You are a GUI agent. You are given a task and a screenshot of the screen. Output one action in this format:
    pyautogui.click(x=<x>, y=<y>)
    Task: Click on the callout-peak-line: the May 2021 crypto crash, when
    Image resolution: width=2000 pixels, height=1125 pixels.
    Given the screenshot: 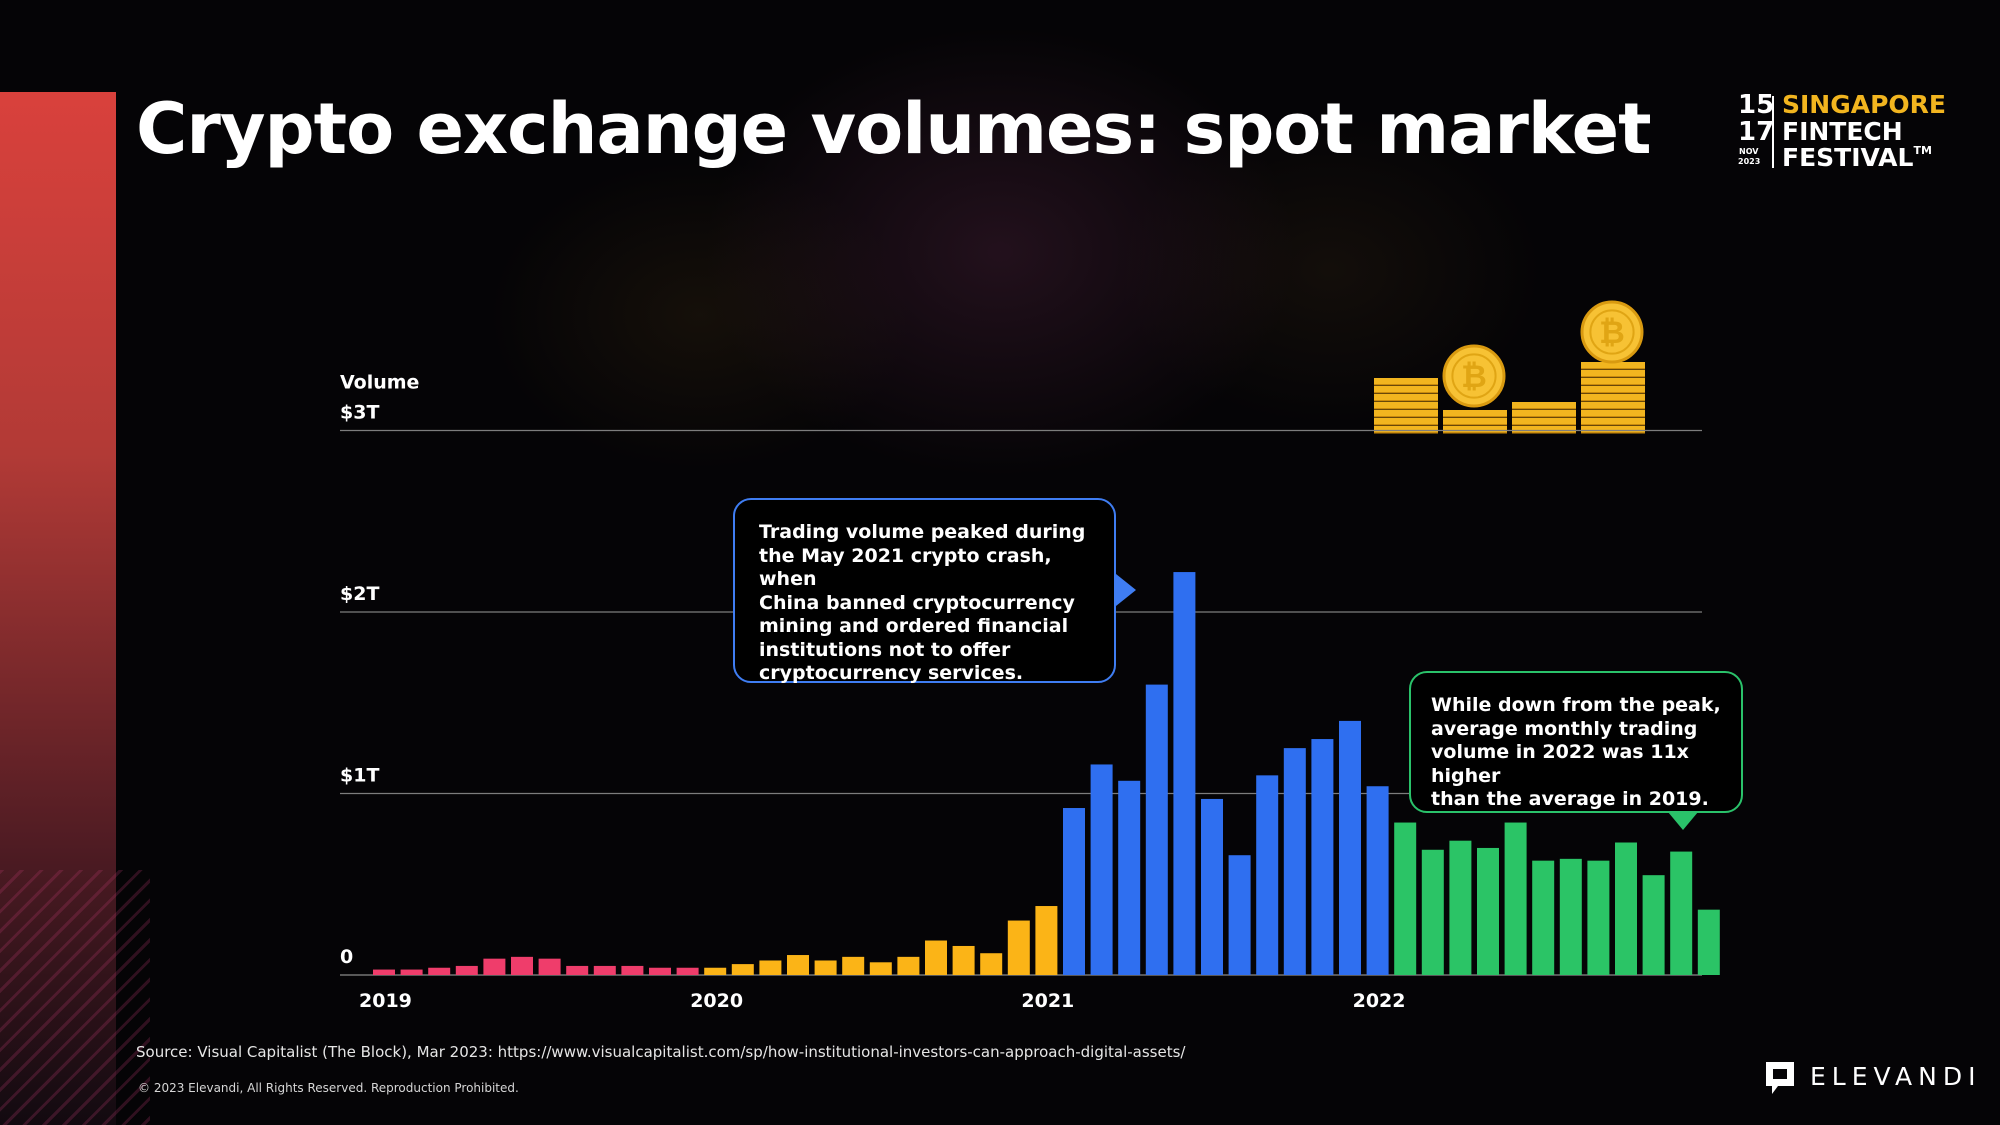 What is the action you would take?
    pyautogui.click(x=905, y=567)
    